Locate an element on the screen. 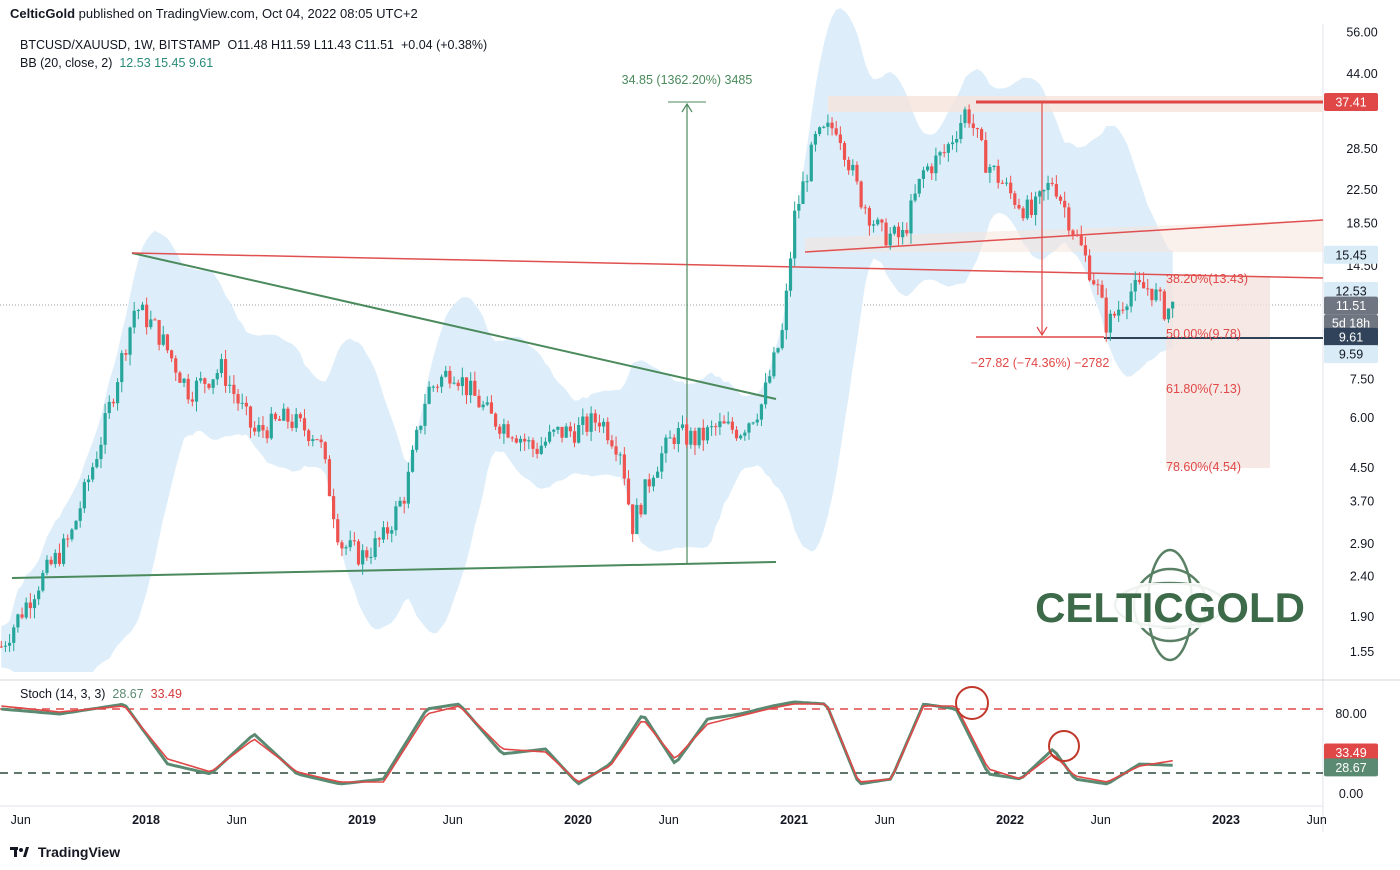 This screenshot has width=1400, height=870. price-tick: 44.00 is located at coordinates (1361, 74).